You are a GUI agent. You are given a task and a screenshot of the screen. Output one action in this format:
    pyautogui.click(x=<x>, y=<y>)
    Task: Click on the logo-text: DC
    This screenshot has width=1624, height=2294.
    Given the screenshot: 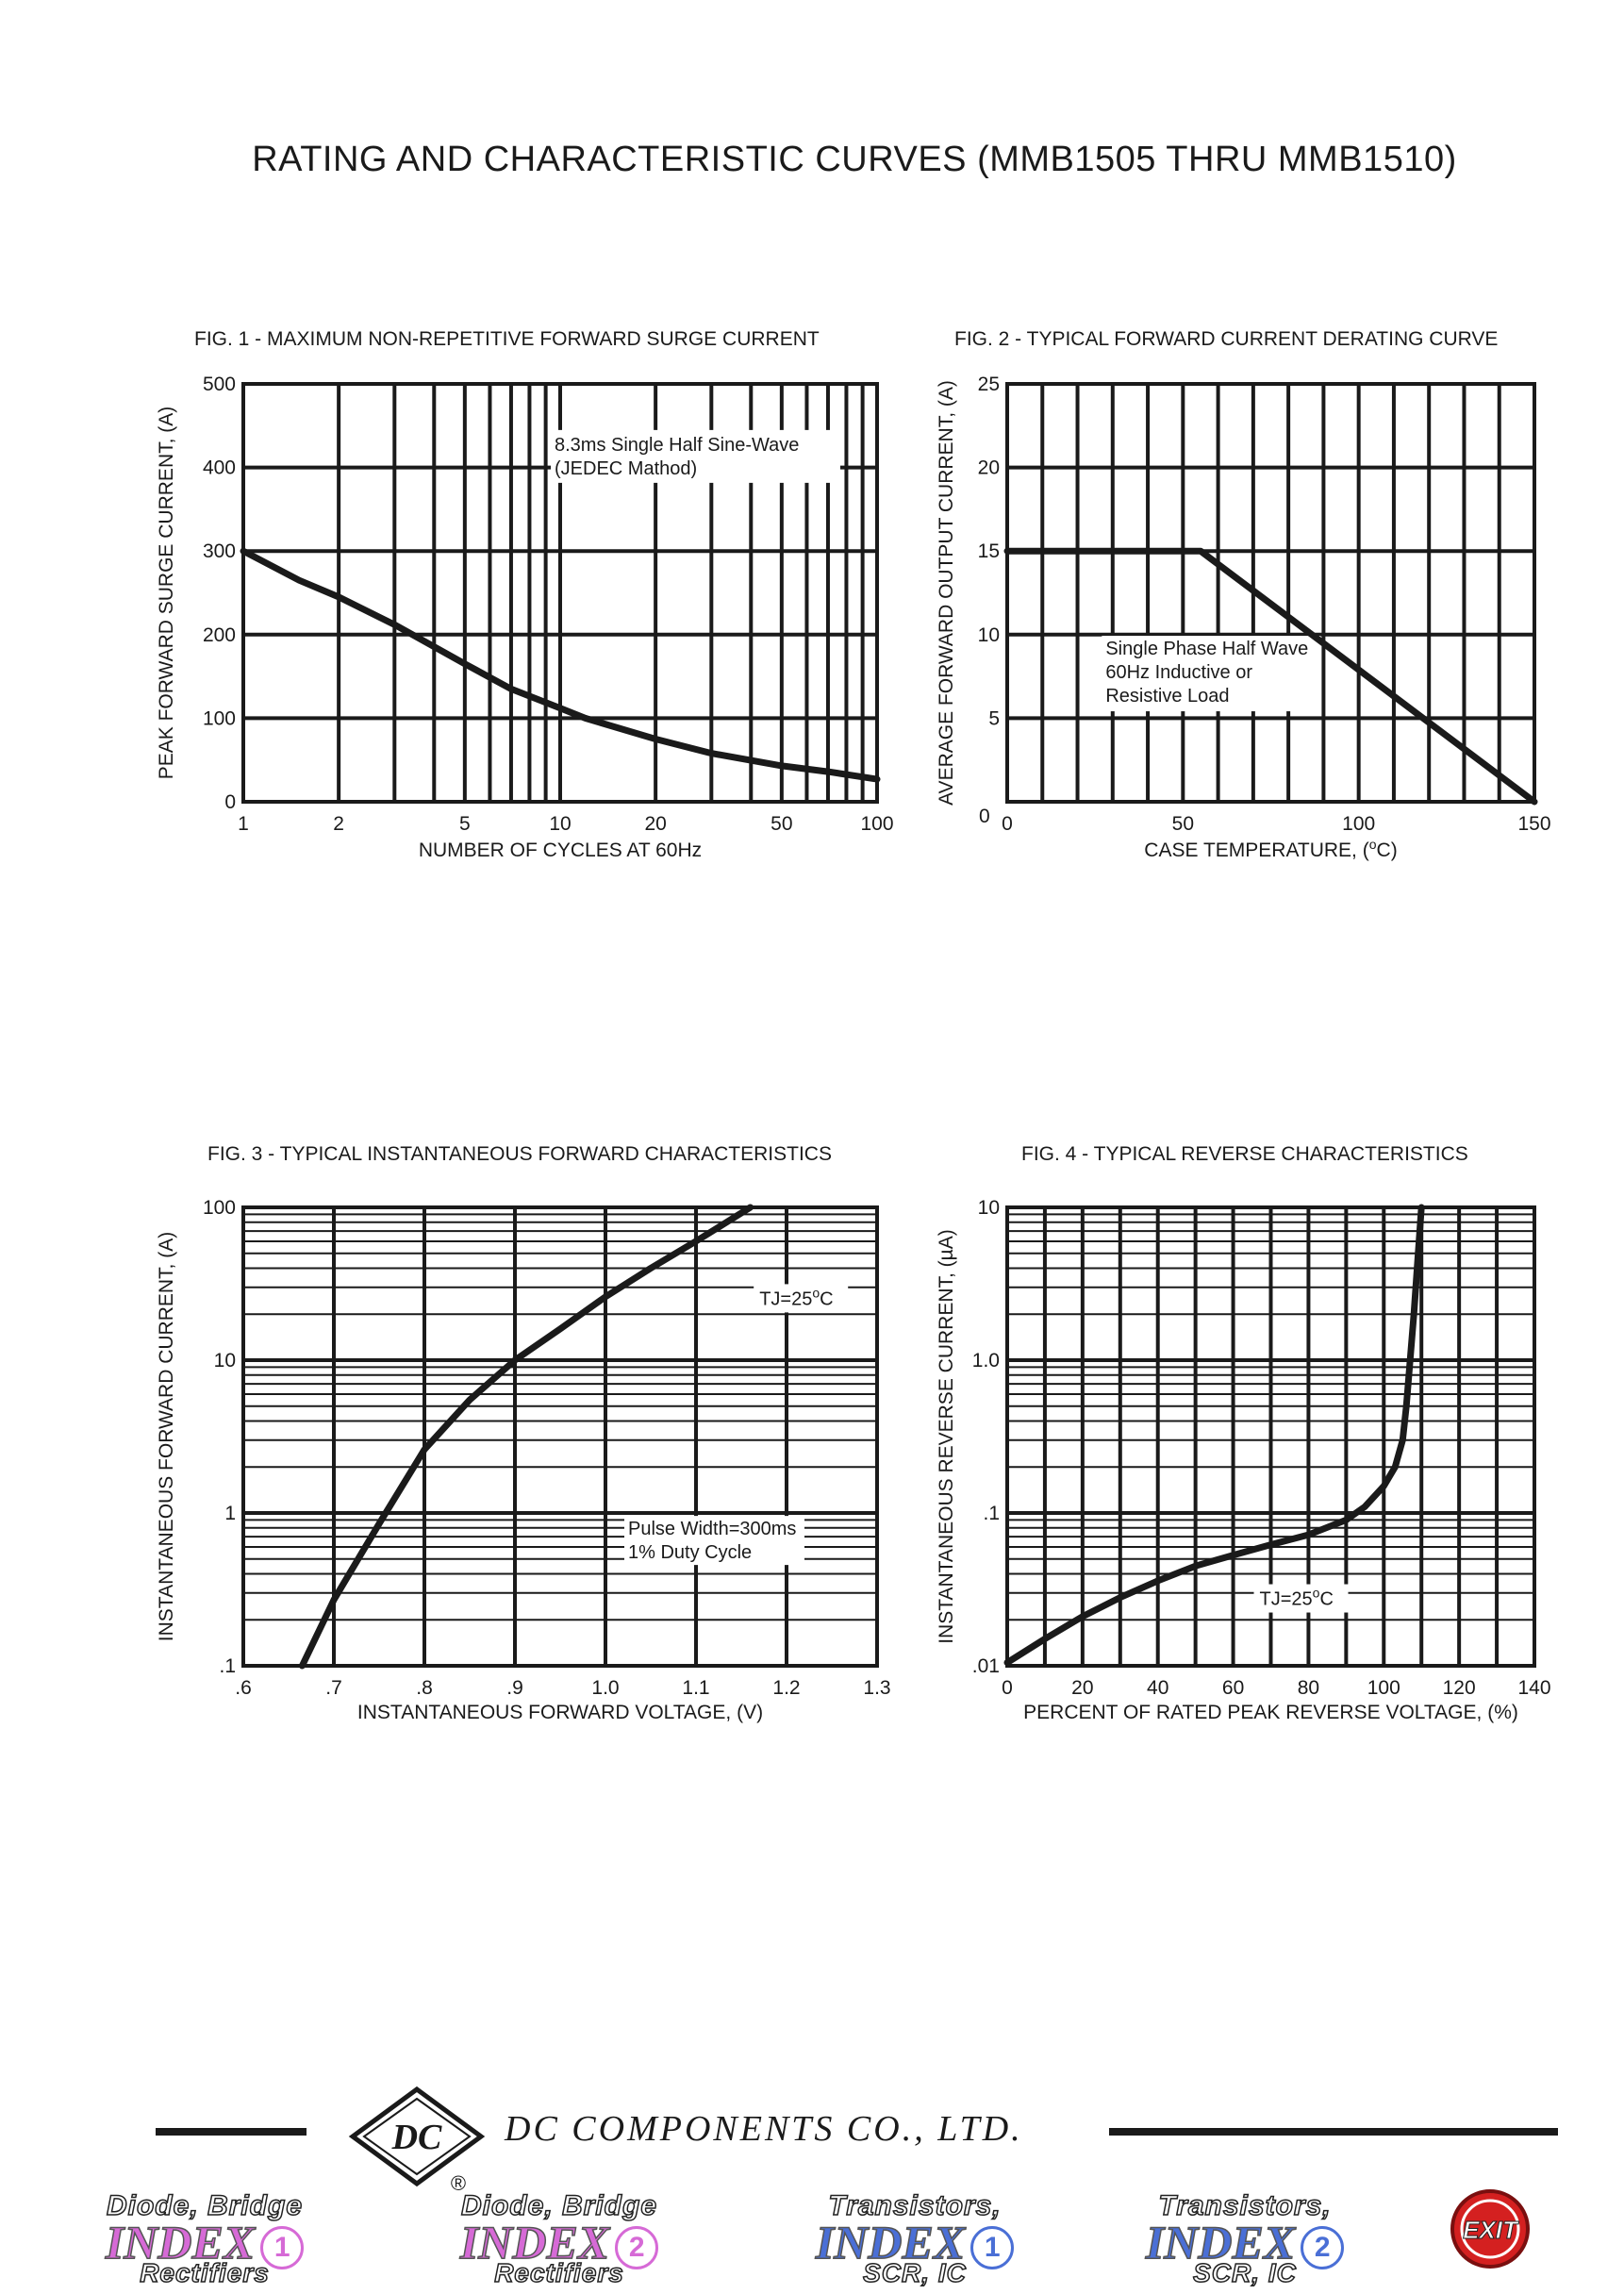 What is the action you would take?
    pyautogui.click(x=416, y=2137)
    